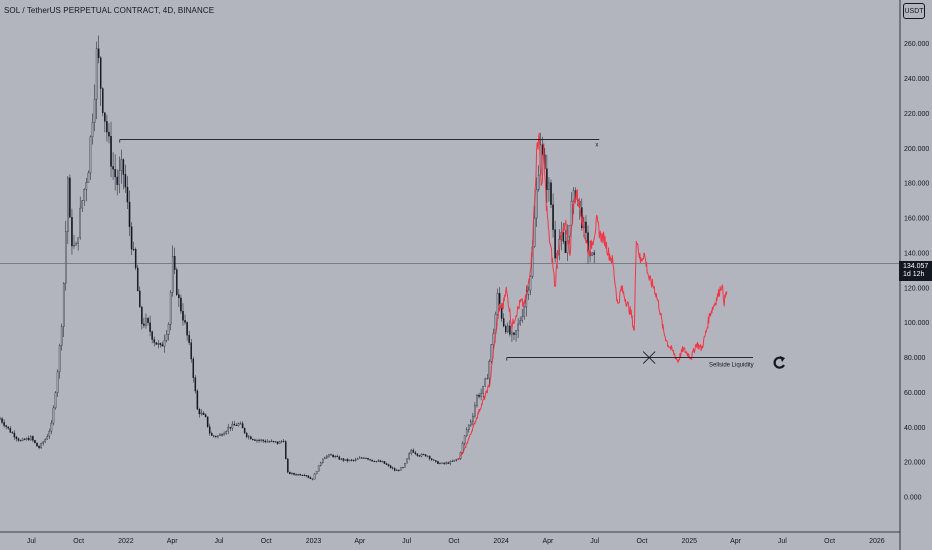 The width and height of the screenshot is (932, 550). I want to click on annotation-label: Sellside Liquidity, so click(731, 366).